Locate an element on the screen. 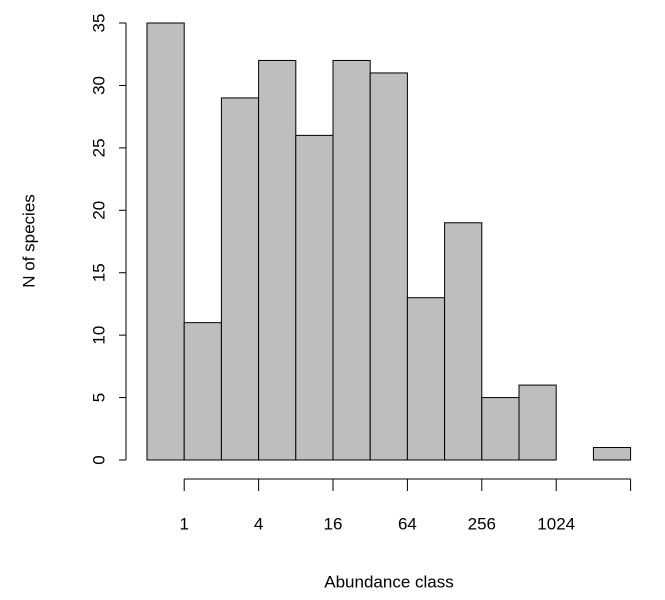  x-axis-title: Abundance class is located at coordinates (388, 581).